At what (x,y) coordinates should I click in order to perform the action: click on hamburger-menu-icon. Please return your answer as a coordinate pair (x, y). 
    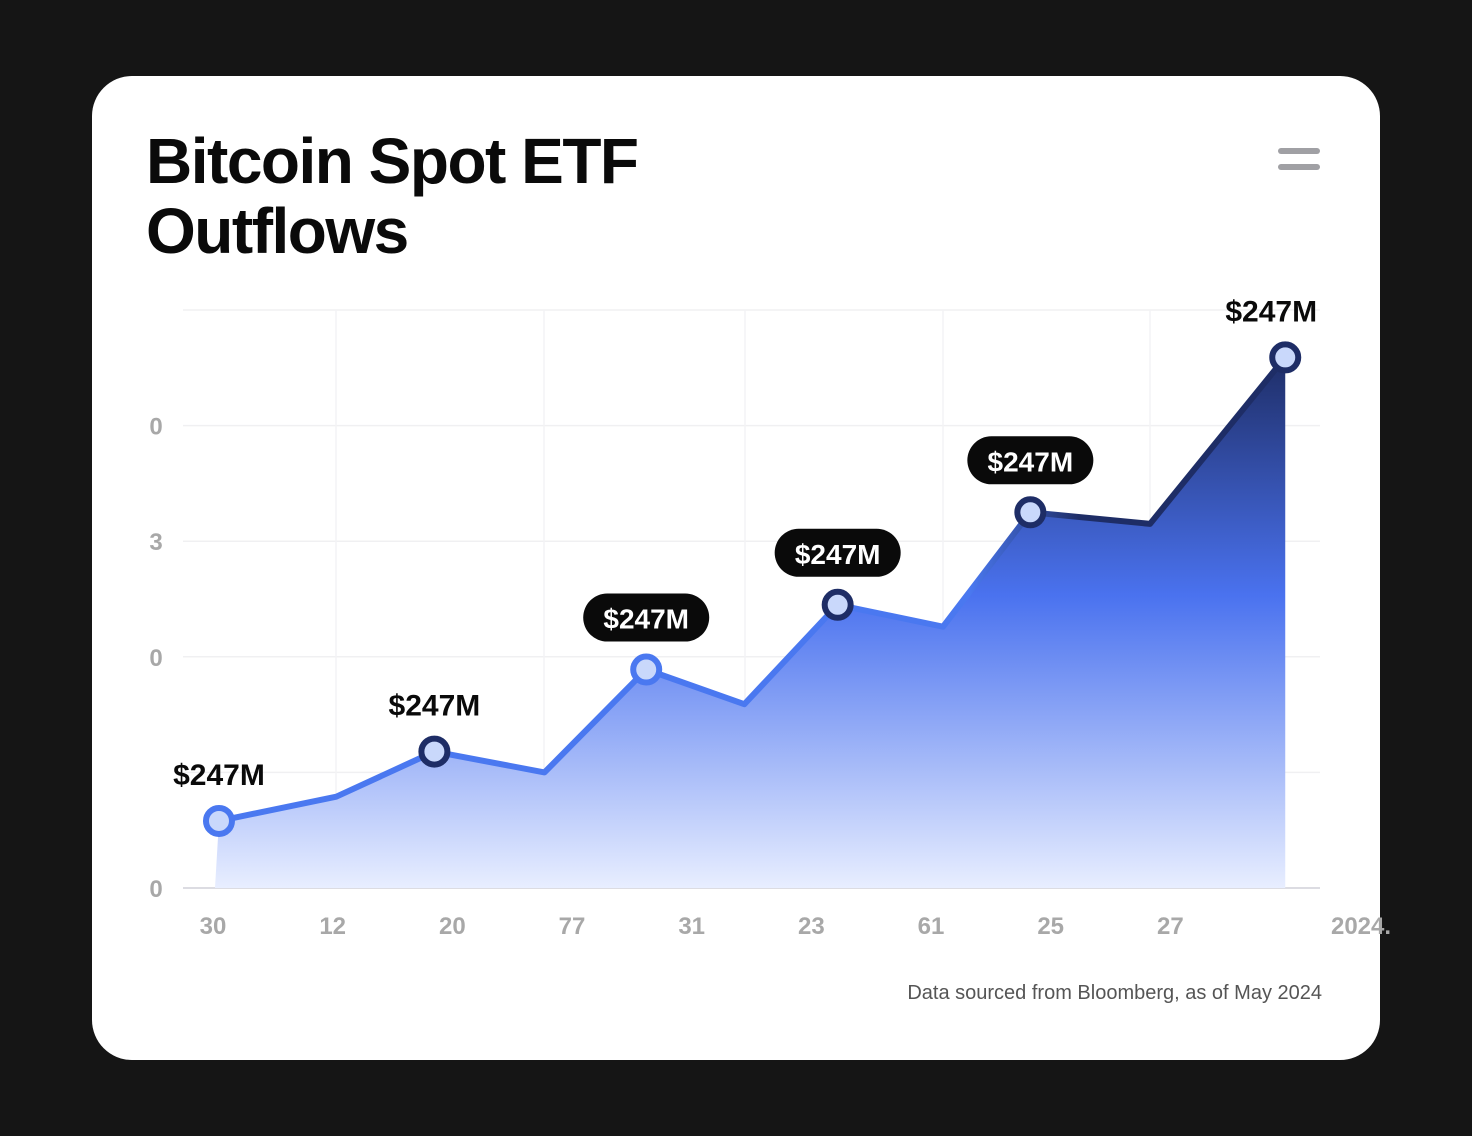
    Looking at the image, I should click on (1299, 161).